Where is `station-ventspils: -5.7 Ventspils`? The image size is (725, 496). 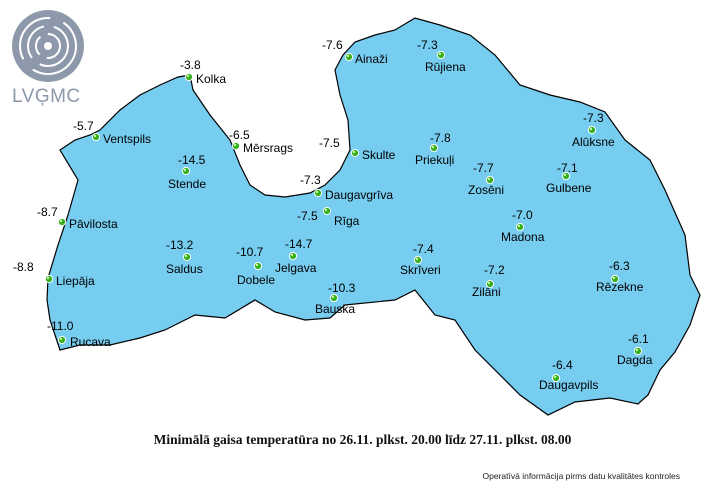
station-ventspils: -5.7 Ventspils is located at coordinates (112, 132).